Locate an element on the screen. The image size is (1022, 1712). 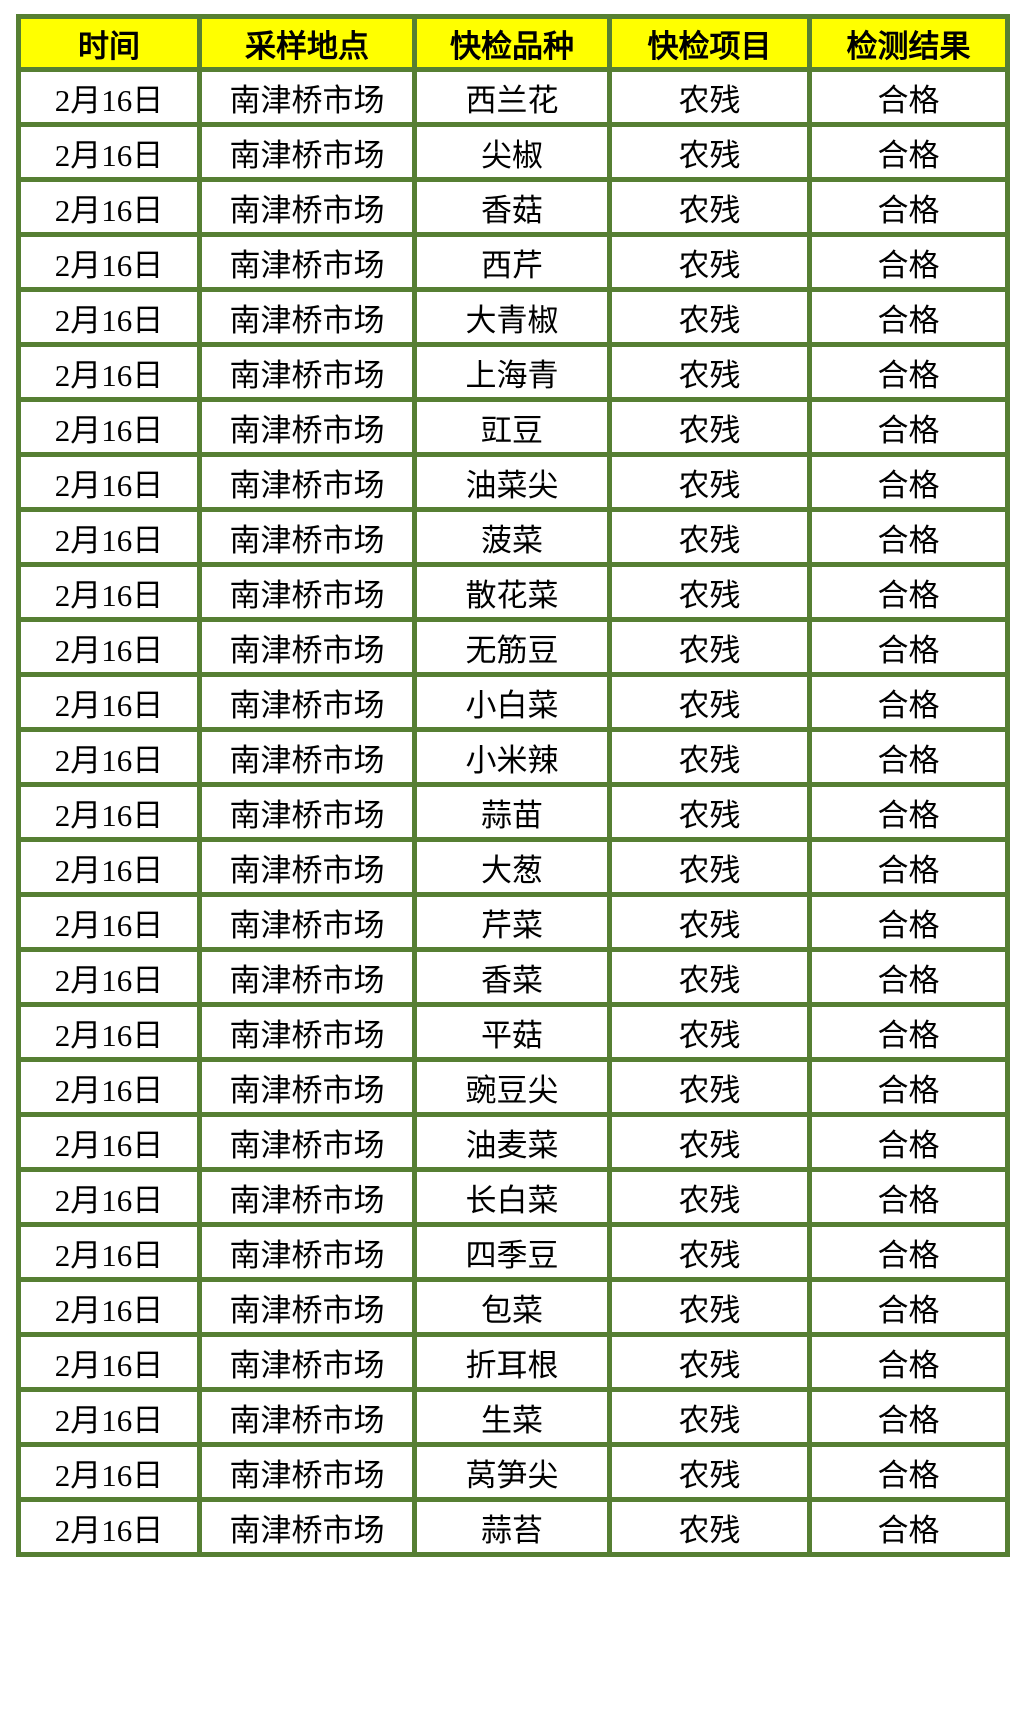
table-row: 2月16日 南津桥市场 香菇 农残 合格 is located at coordinates (513, 207).